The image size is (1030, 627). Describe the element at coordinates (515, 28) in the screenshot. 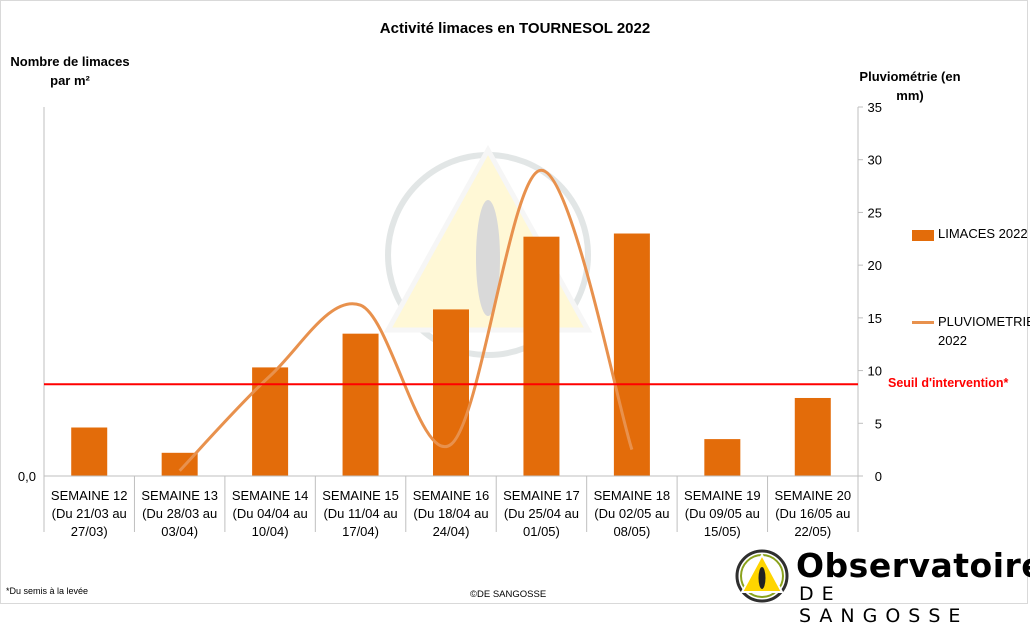

I see `chart-title: Activité limaces en TOURNESOL 2022` at that location.